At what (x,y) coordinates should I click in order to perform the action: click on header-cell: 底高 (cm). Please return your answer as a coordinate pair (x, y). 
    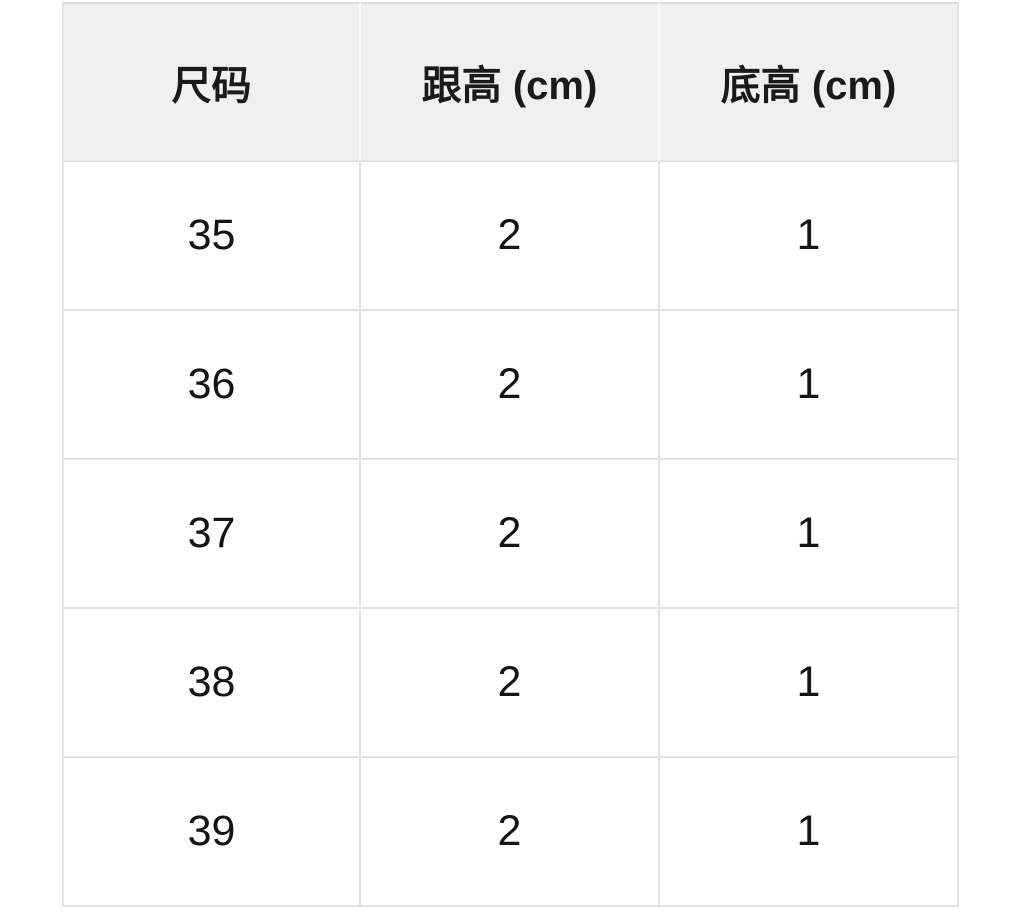
    Looking at the image, I should click on (809, 82).